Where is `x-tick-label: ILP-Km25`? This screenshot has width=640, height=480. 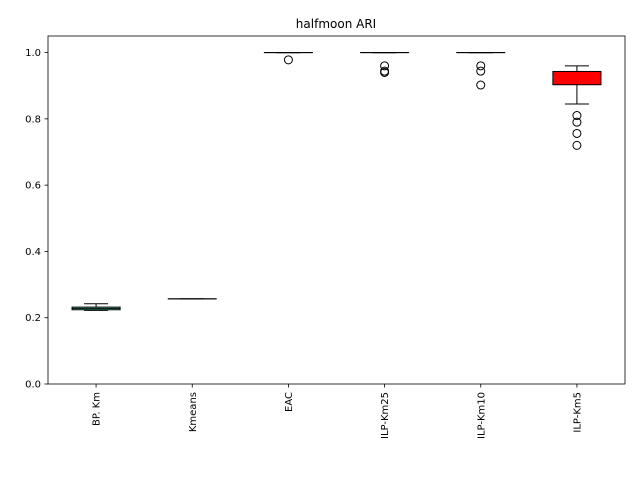 x-tick-label: ILP-Km25 is located at coordinates (385, 415).